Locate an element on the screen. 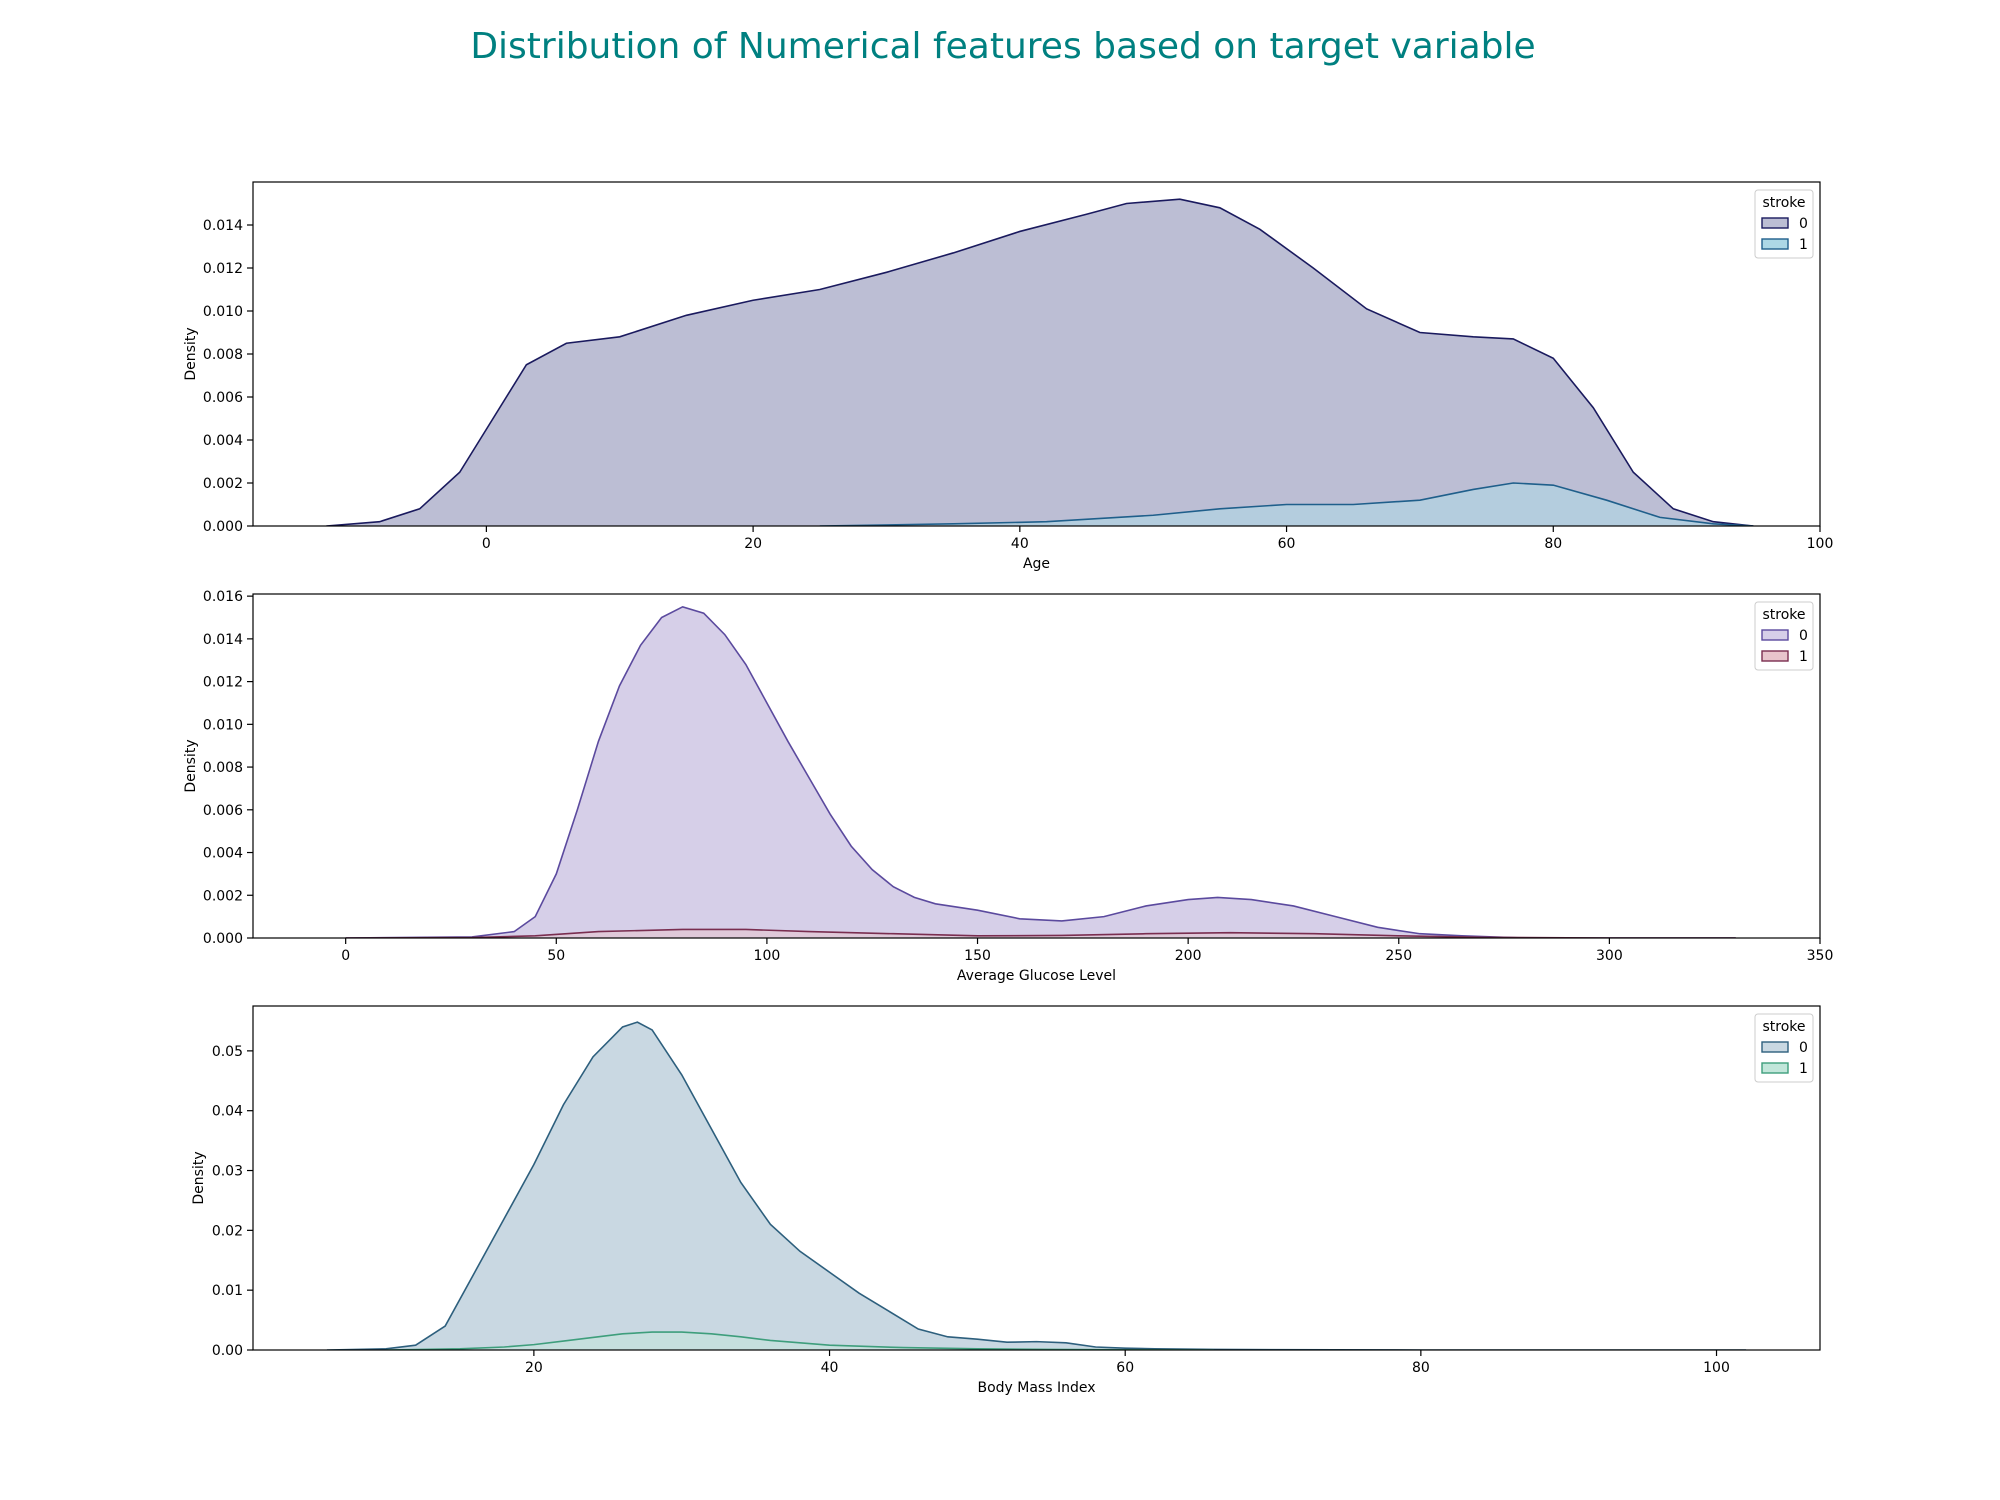 The image size is (2000, 1500). y-tick-label: 0.05 is located at coordinates (227, 1052).